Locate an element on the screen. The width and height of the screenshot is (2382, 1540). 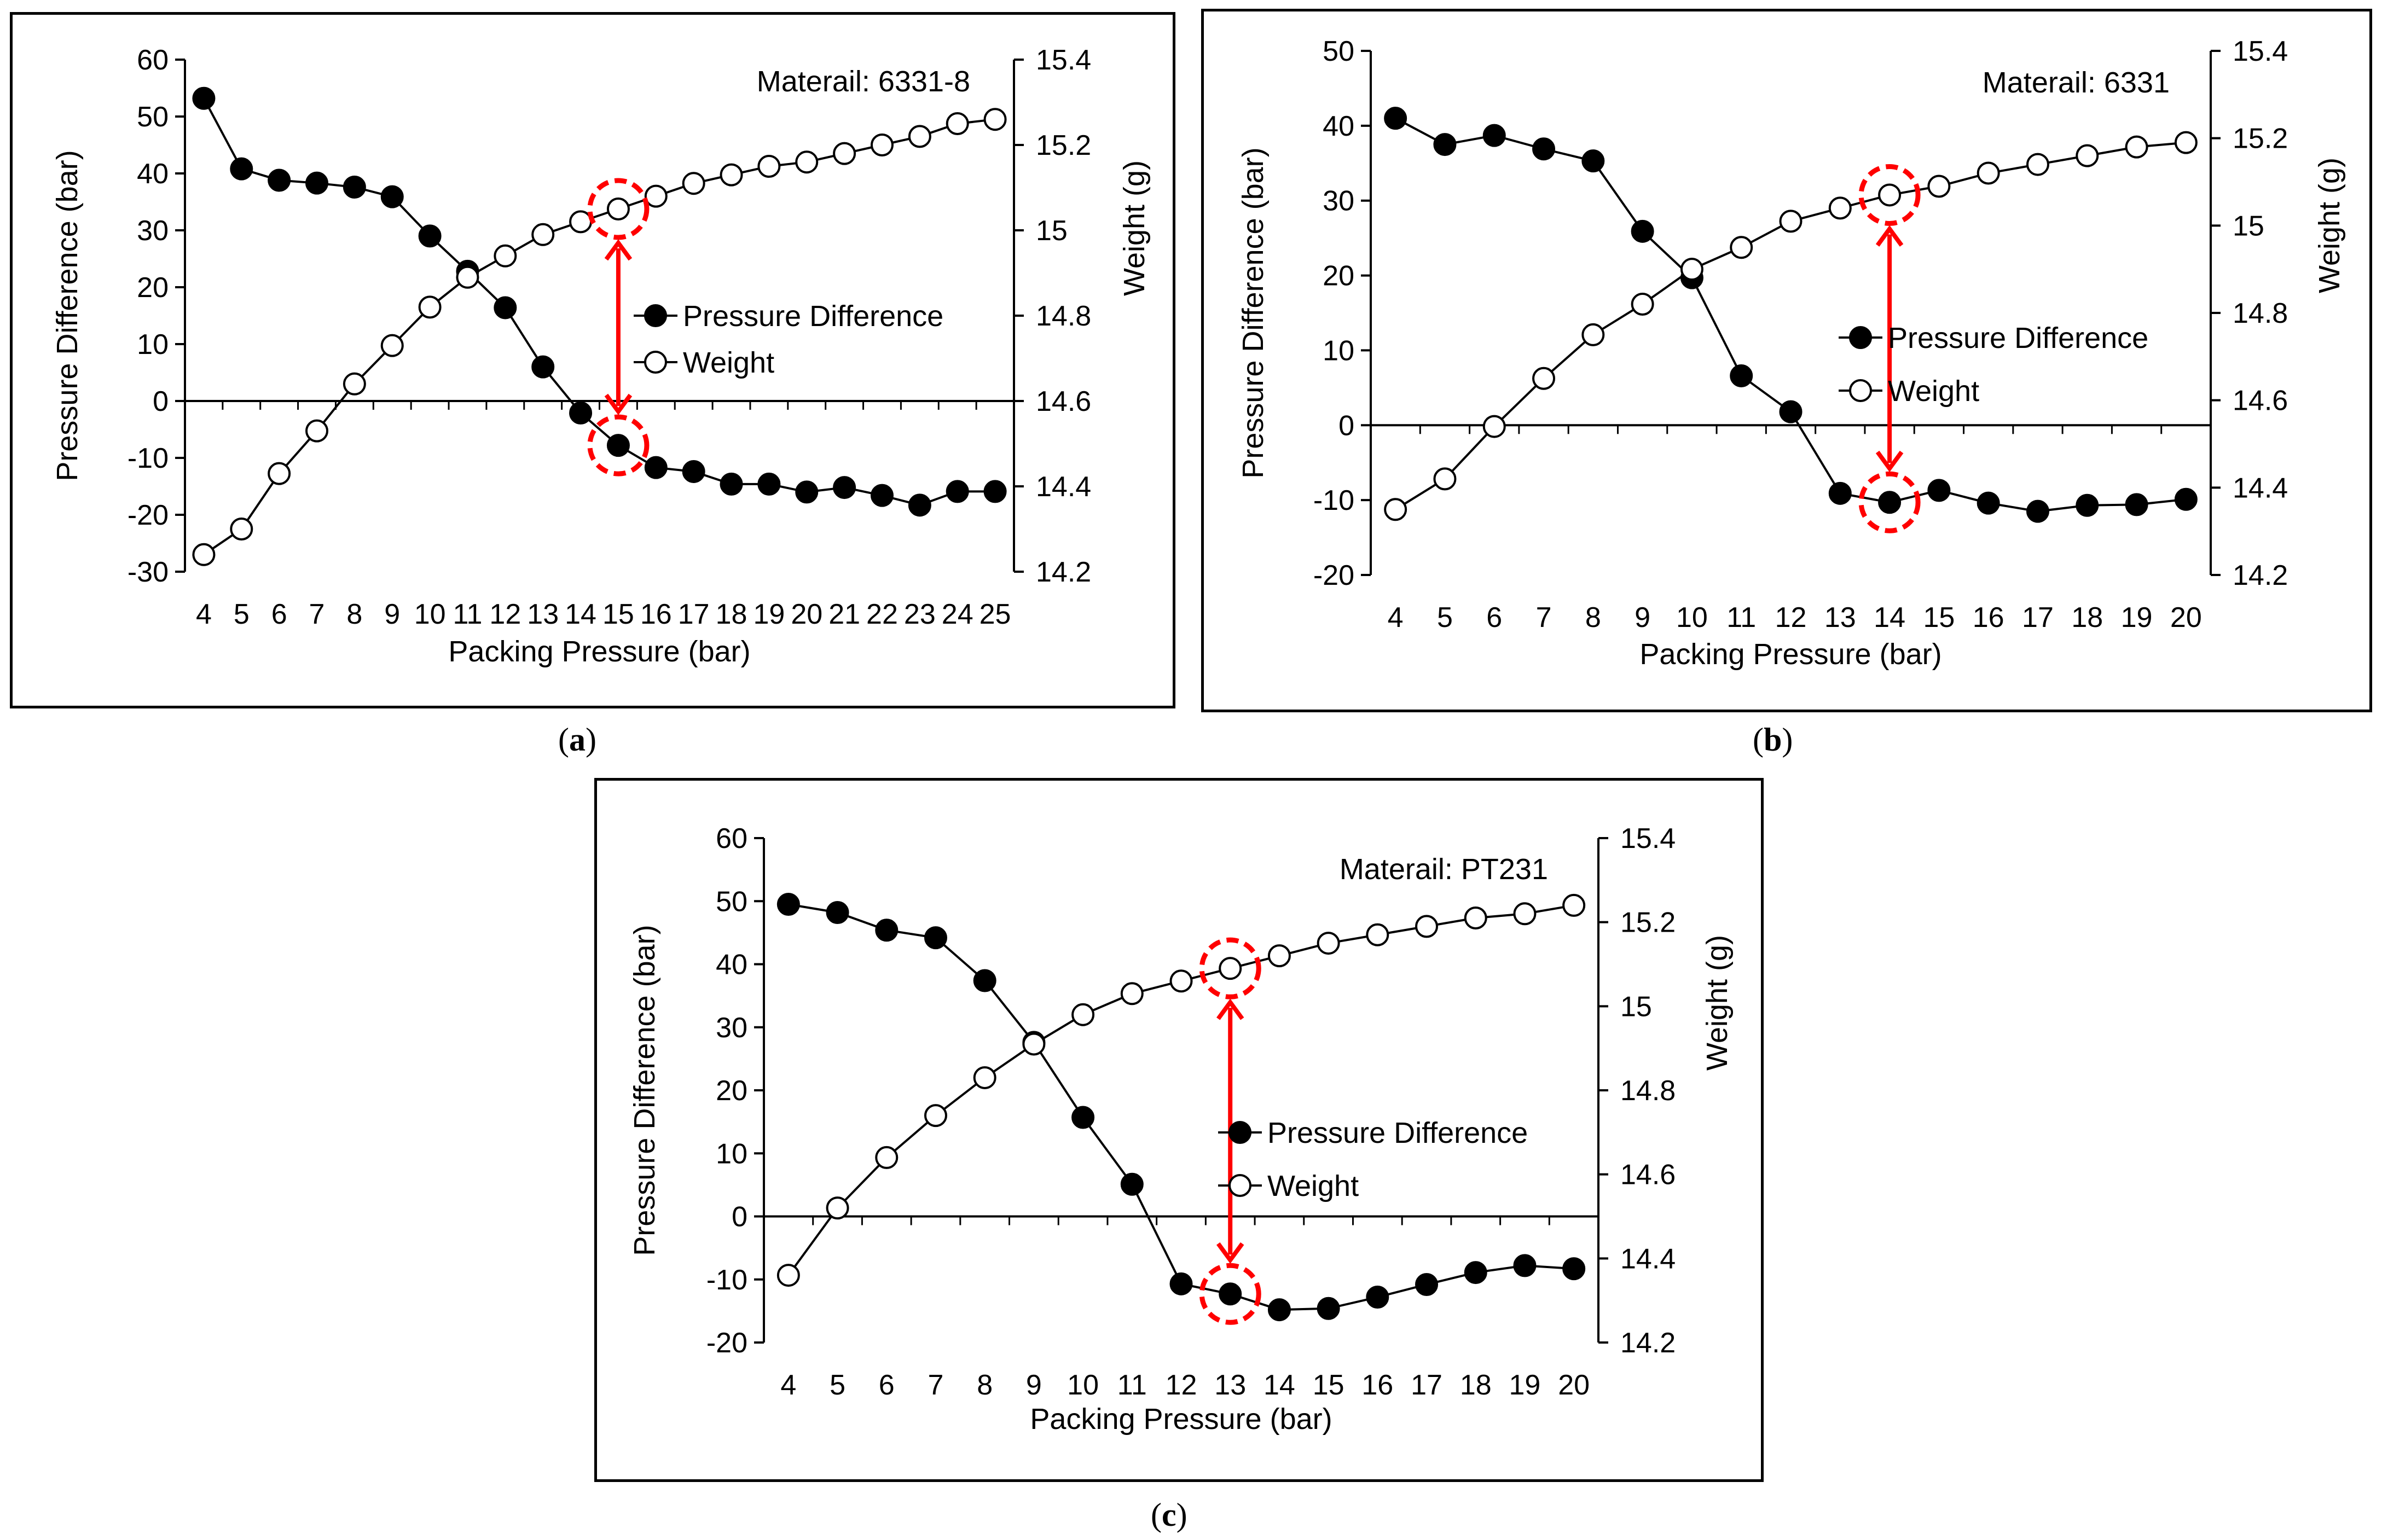
chart-c-highlight-weight-circle is located at coordinates (1230, 968).